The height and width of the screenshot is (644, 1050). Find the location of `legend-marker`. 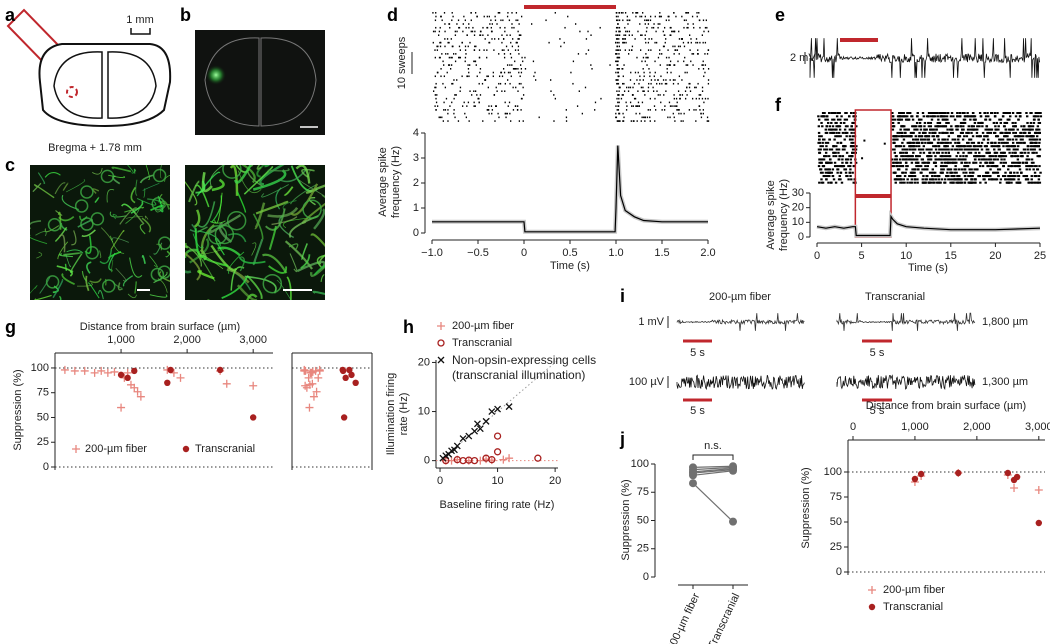

legend-marker is located at coordinates (872, 590).